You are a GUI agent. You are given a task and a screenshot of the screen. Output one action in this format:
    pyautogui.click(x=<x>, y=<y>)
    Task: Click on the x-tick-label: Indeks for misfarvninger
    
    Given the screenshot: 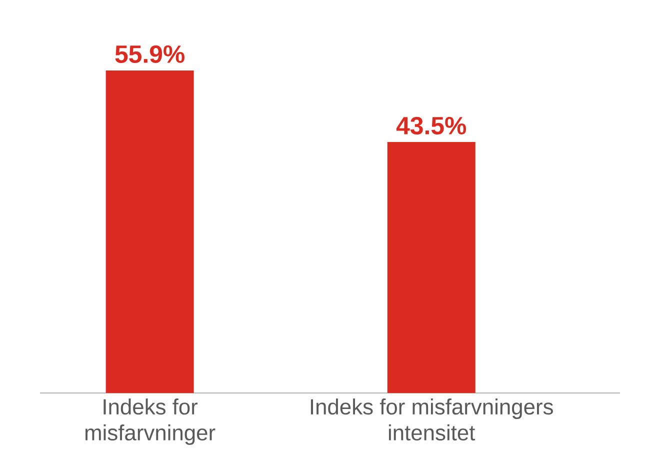 What is the action you would take?
    pyautogui.click(x=150, y=421)
    